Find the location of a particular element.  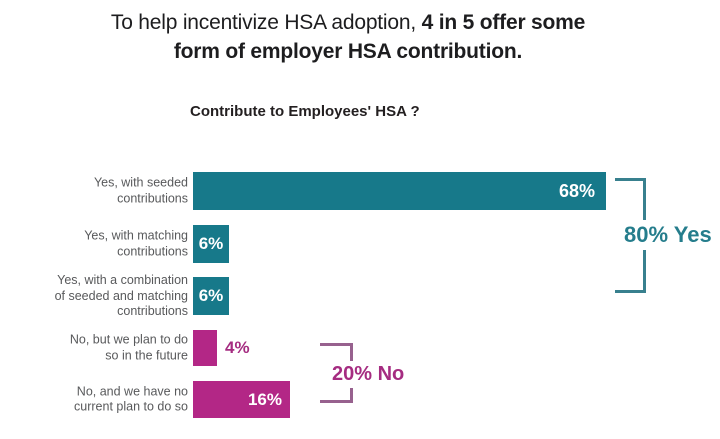

no-total-label: 20% No is located at coordinates (367, 374).